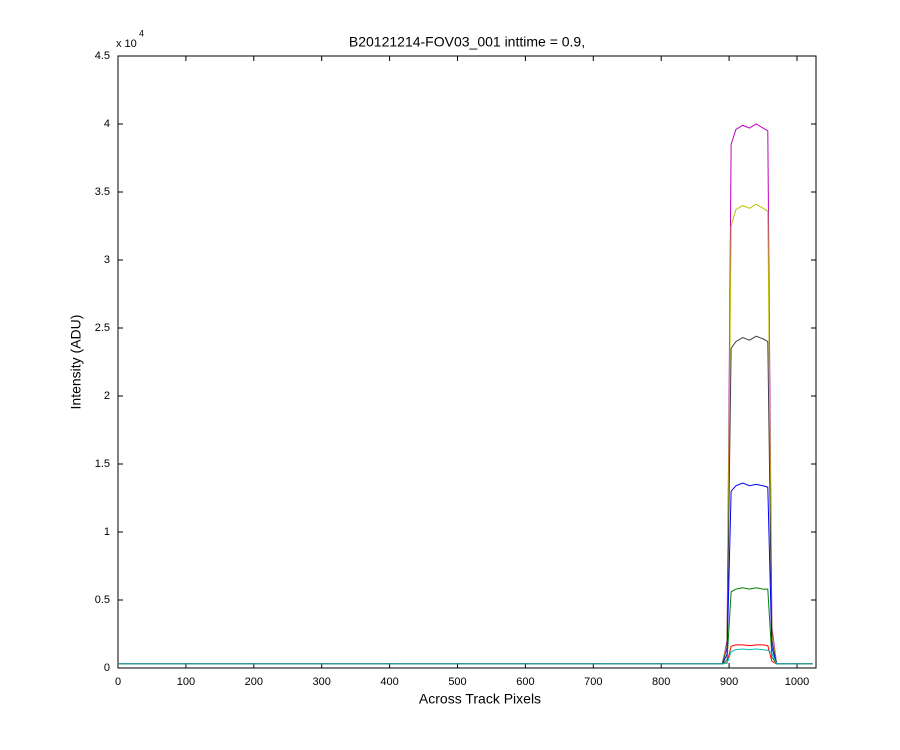 This screenshot has width=900, height=750. What do you see at coordinates (525, 682) in the screenshot?
I see `x-tick-label: 600` at bounding box center [525, 682].